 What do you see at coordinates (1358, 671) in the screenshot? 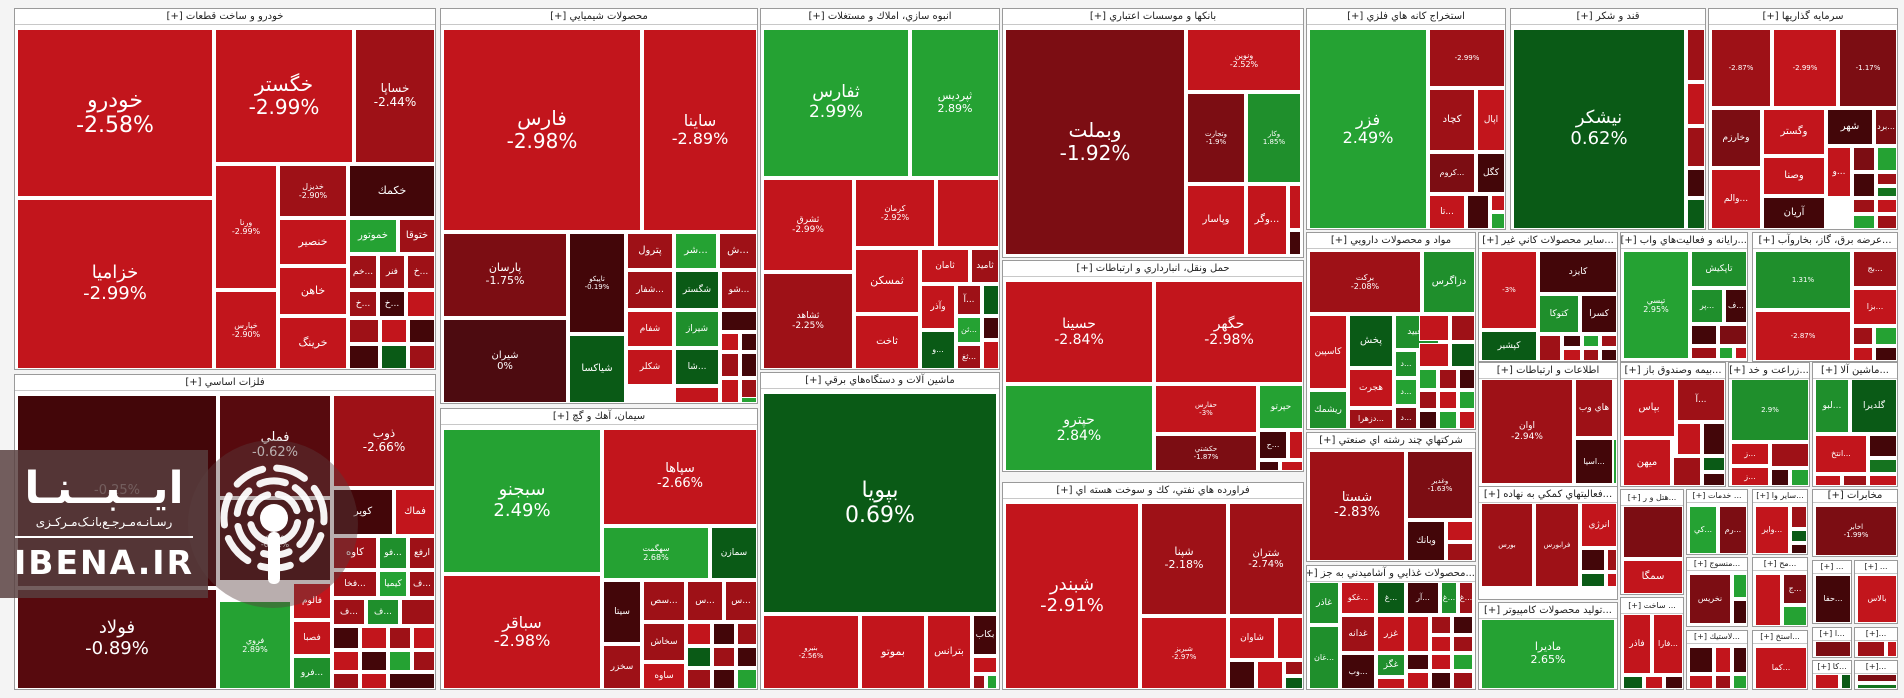
I see `stock-tile-...وب: ...وب` at bounding box center [1358, 671].